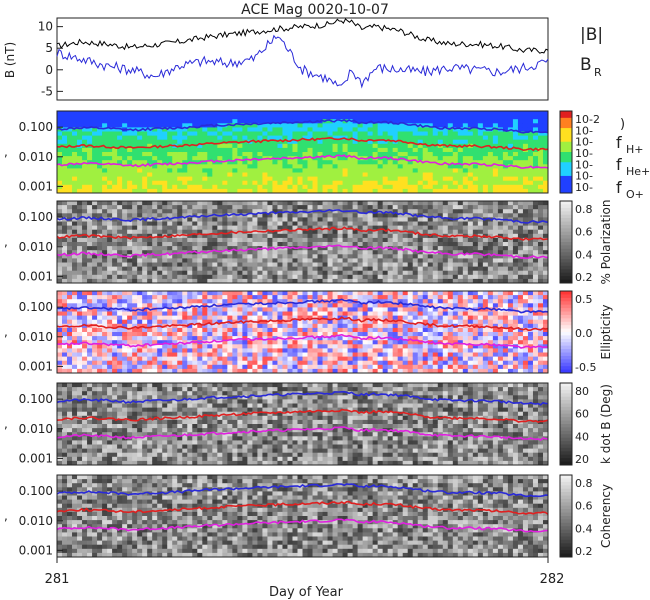  Describe the element at coordinates (638, 171) in the screenshot. I see `legend-gyrofrequency-subscript: He+` at that location.